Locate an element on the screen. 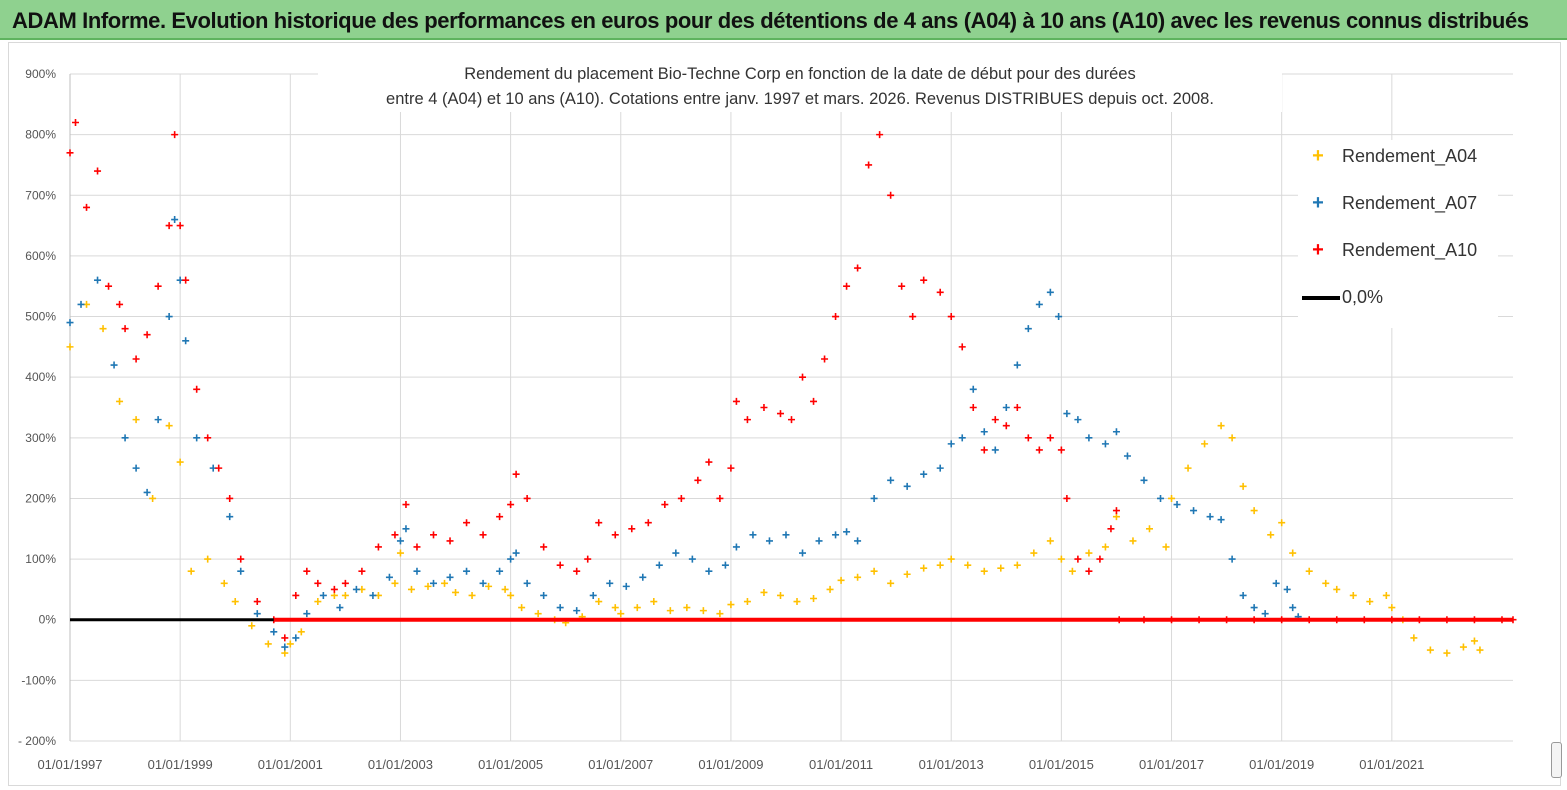 The image size is (1567, 790). legend-item-a04: + Rendement_A04 is located at coordinates (1398, 163).